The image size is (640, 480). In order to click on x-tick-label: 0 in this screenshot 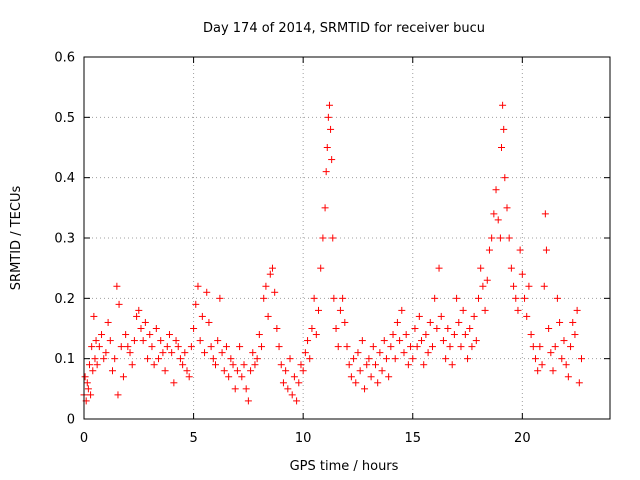, I will do `click(84, 438)`.